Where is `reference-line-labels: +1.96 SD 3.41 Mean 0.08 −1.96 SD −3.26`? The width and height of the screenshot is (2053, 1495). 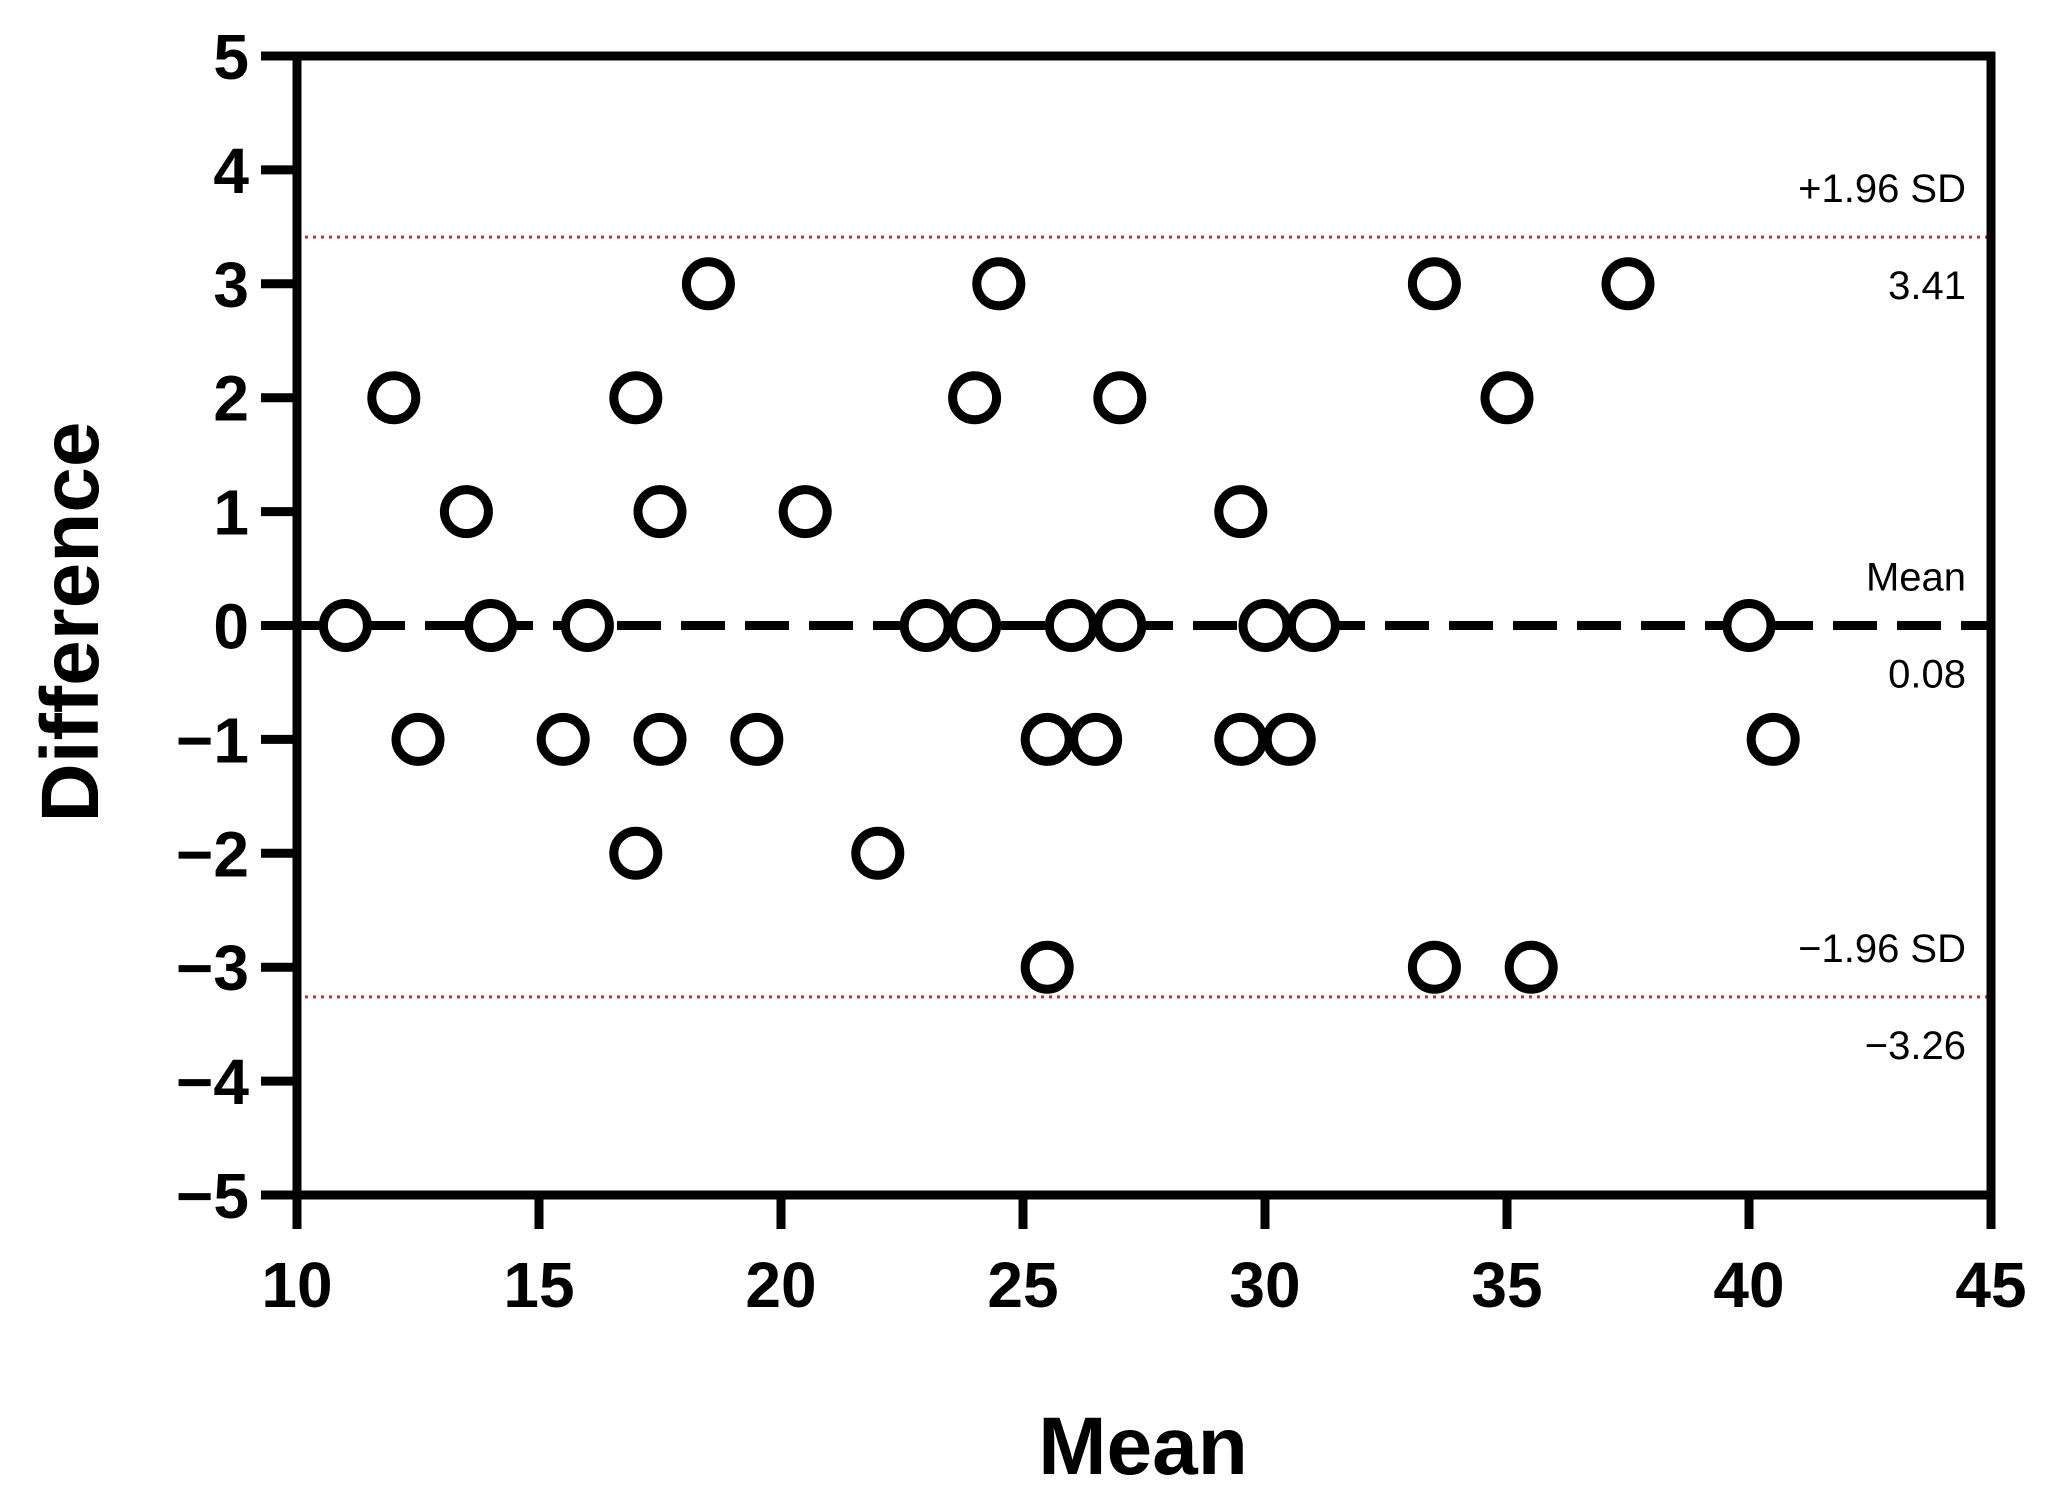
reference-line-labels: +1.96 SD 3.41 Mean 0.08 −1.96 SD −3.26 is located at coordinates (1882, 617).